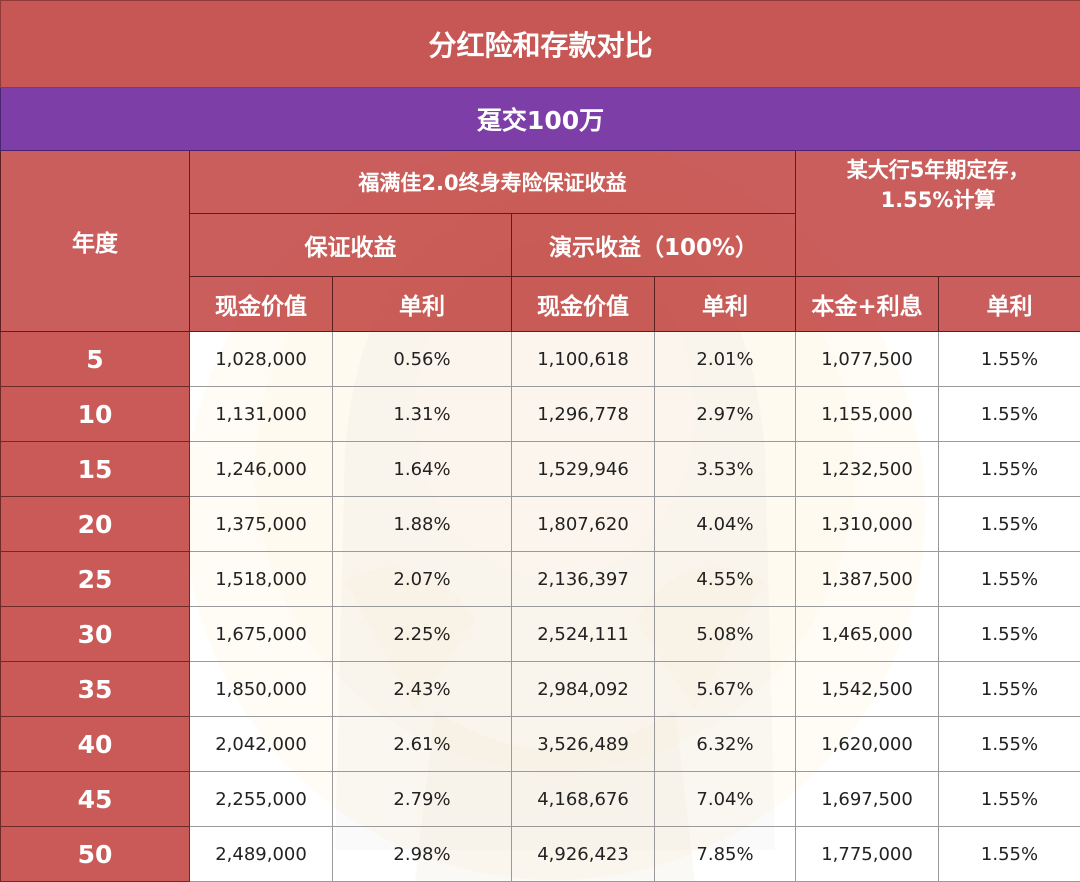  What do you see at coordinates (95, 579) in the screenshot?
I see `year-cell: 25` at bounding box center [95, 579].